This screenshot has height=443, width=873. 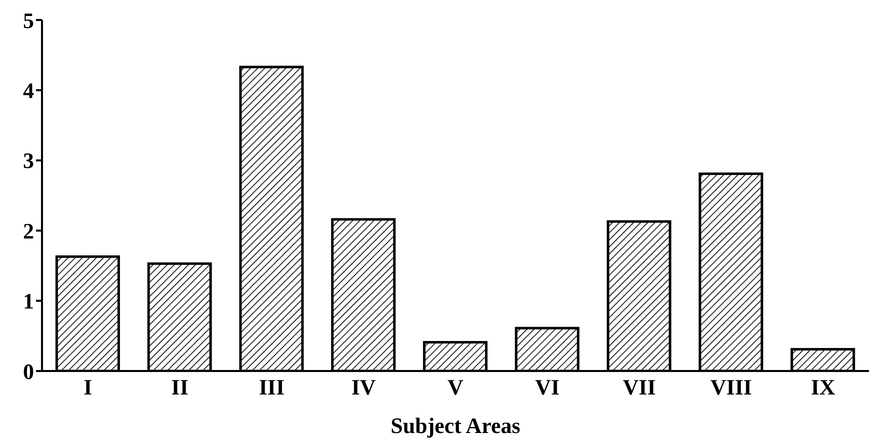 What do you see at coordinates (271, 387) in the screenshot?
I see `x-tick-label: III` at bounding box center [271, 387].